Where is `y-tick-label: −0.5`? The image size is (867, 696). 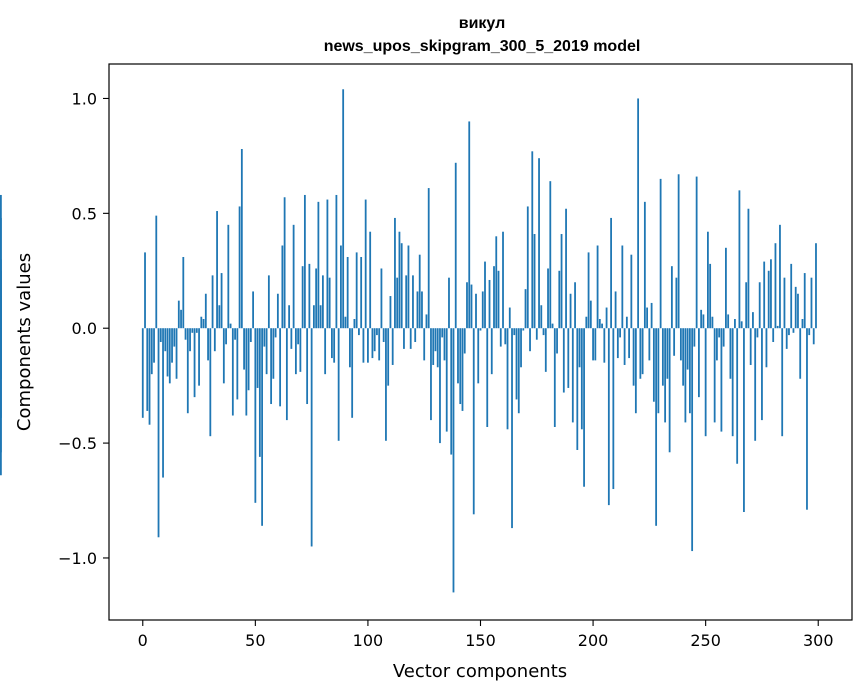 y-tick-label: −0.5 is located at coordinates (77, 443).